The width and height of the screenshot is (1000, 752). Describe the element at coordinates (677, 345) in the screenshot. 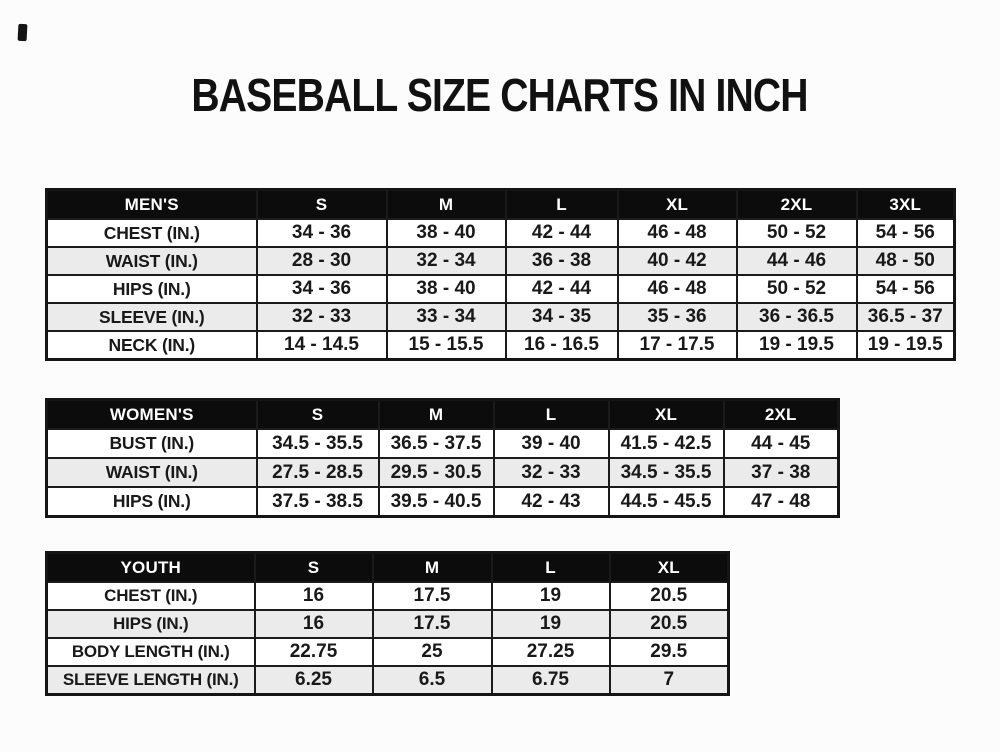

I see `mens-value-cell: 17 - 17.5` at that location.